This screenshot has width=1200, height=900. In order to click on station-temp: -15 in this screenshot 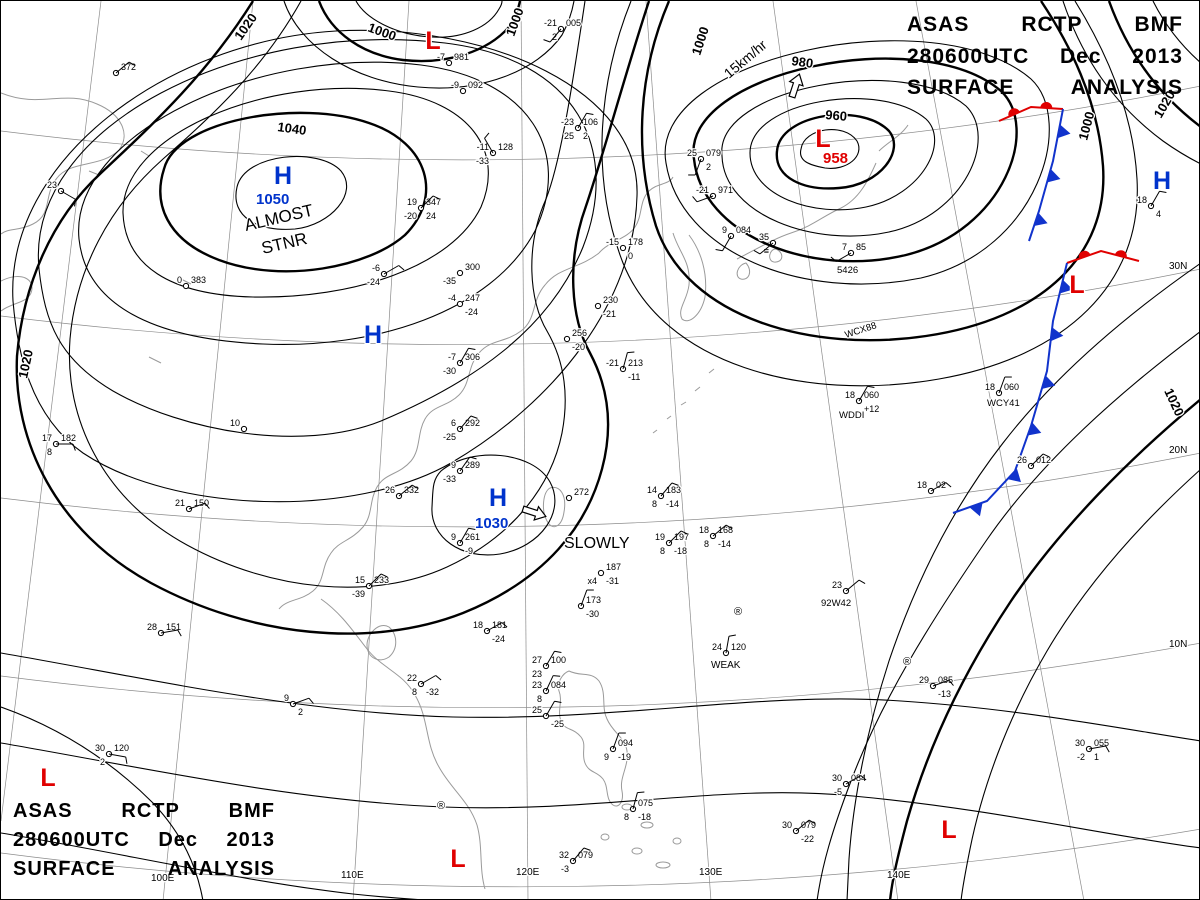, I will do `click(612, 242)`.